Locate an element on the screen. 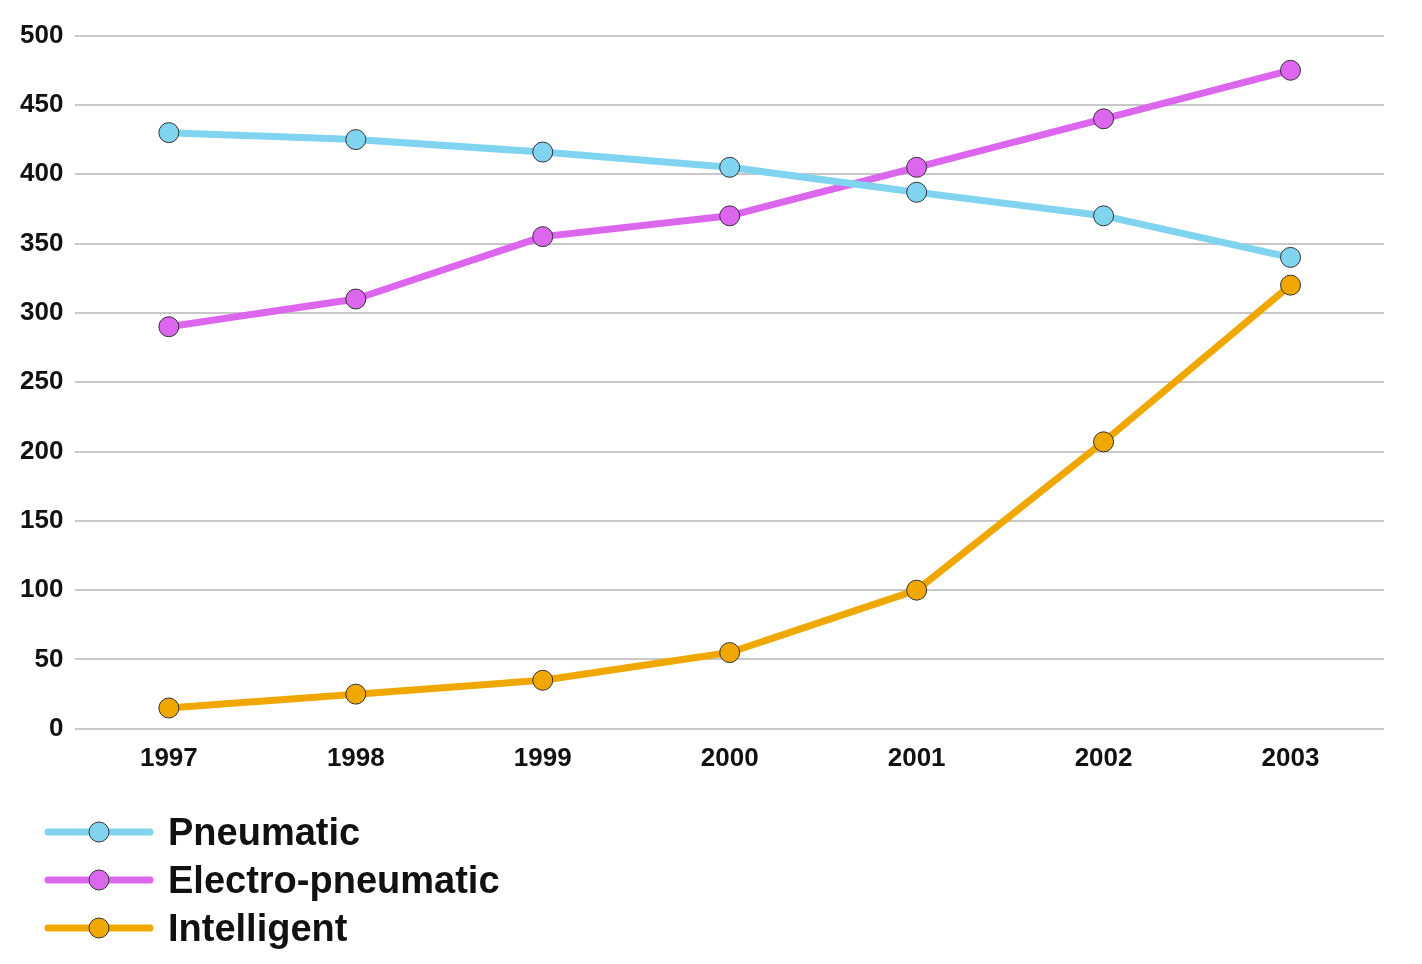 The height and width of the screenshot is (964, 1422). x-tick-label: 2001 is located at coordinates (916, 756).